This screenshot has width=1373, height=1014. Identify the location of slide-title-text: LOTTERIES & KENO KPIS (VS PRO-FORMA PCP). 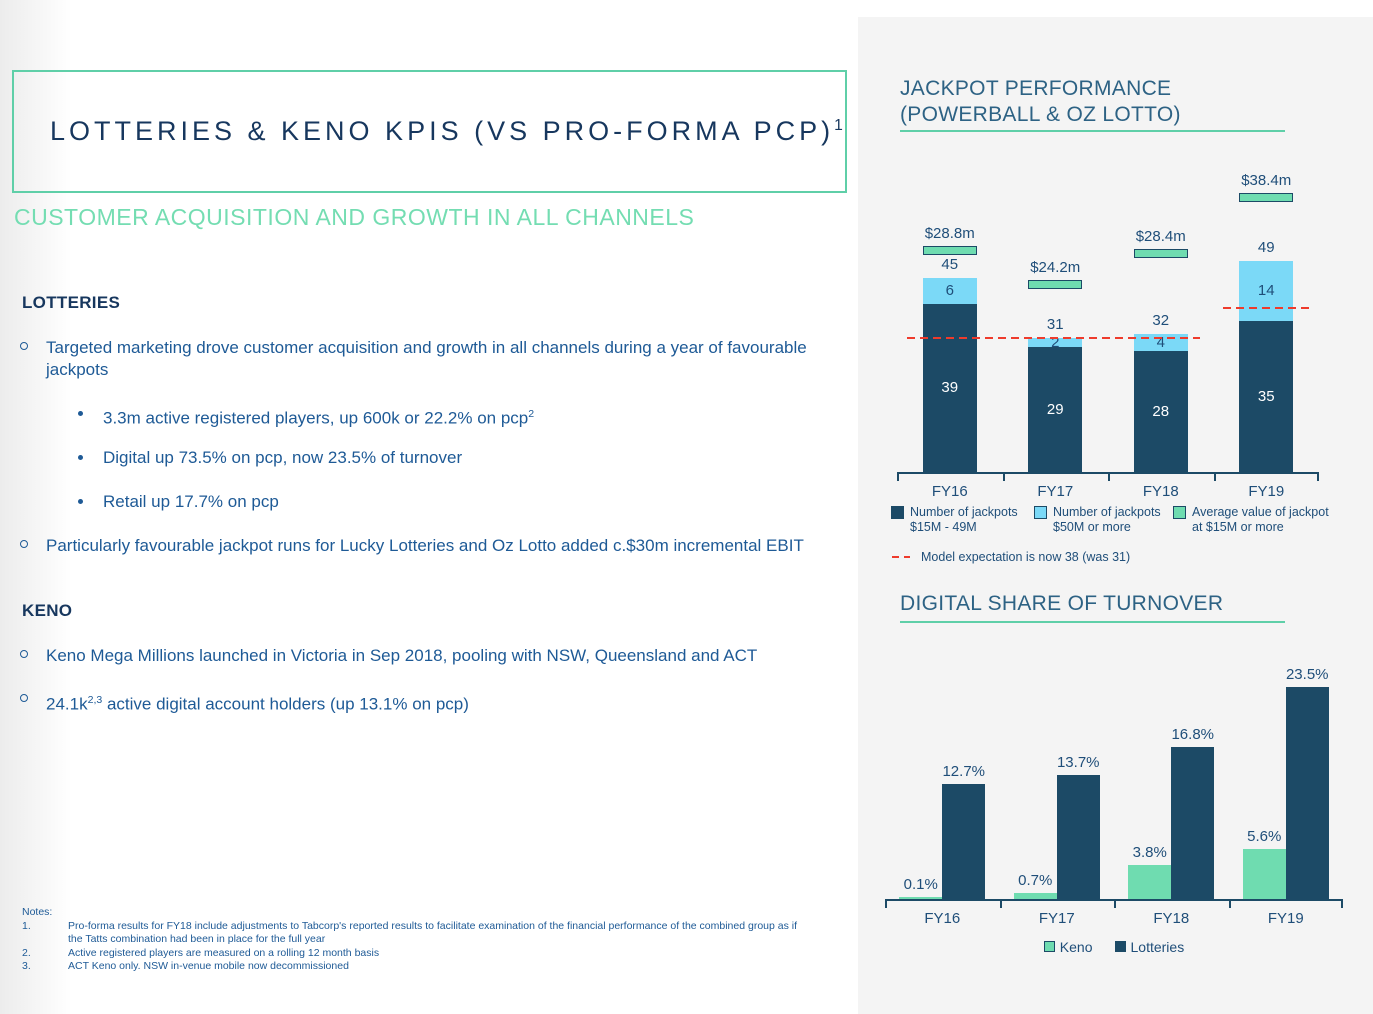
(442, 131).